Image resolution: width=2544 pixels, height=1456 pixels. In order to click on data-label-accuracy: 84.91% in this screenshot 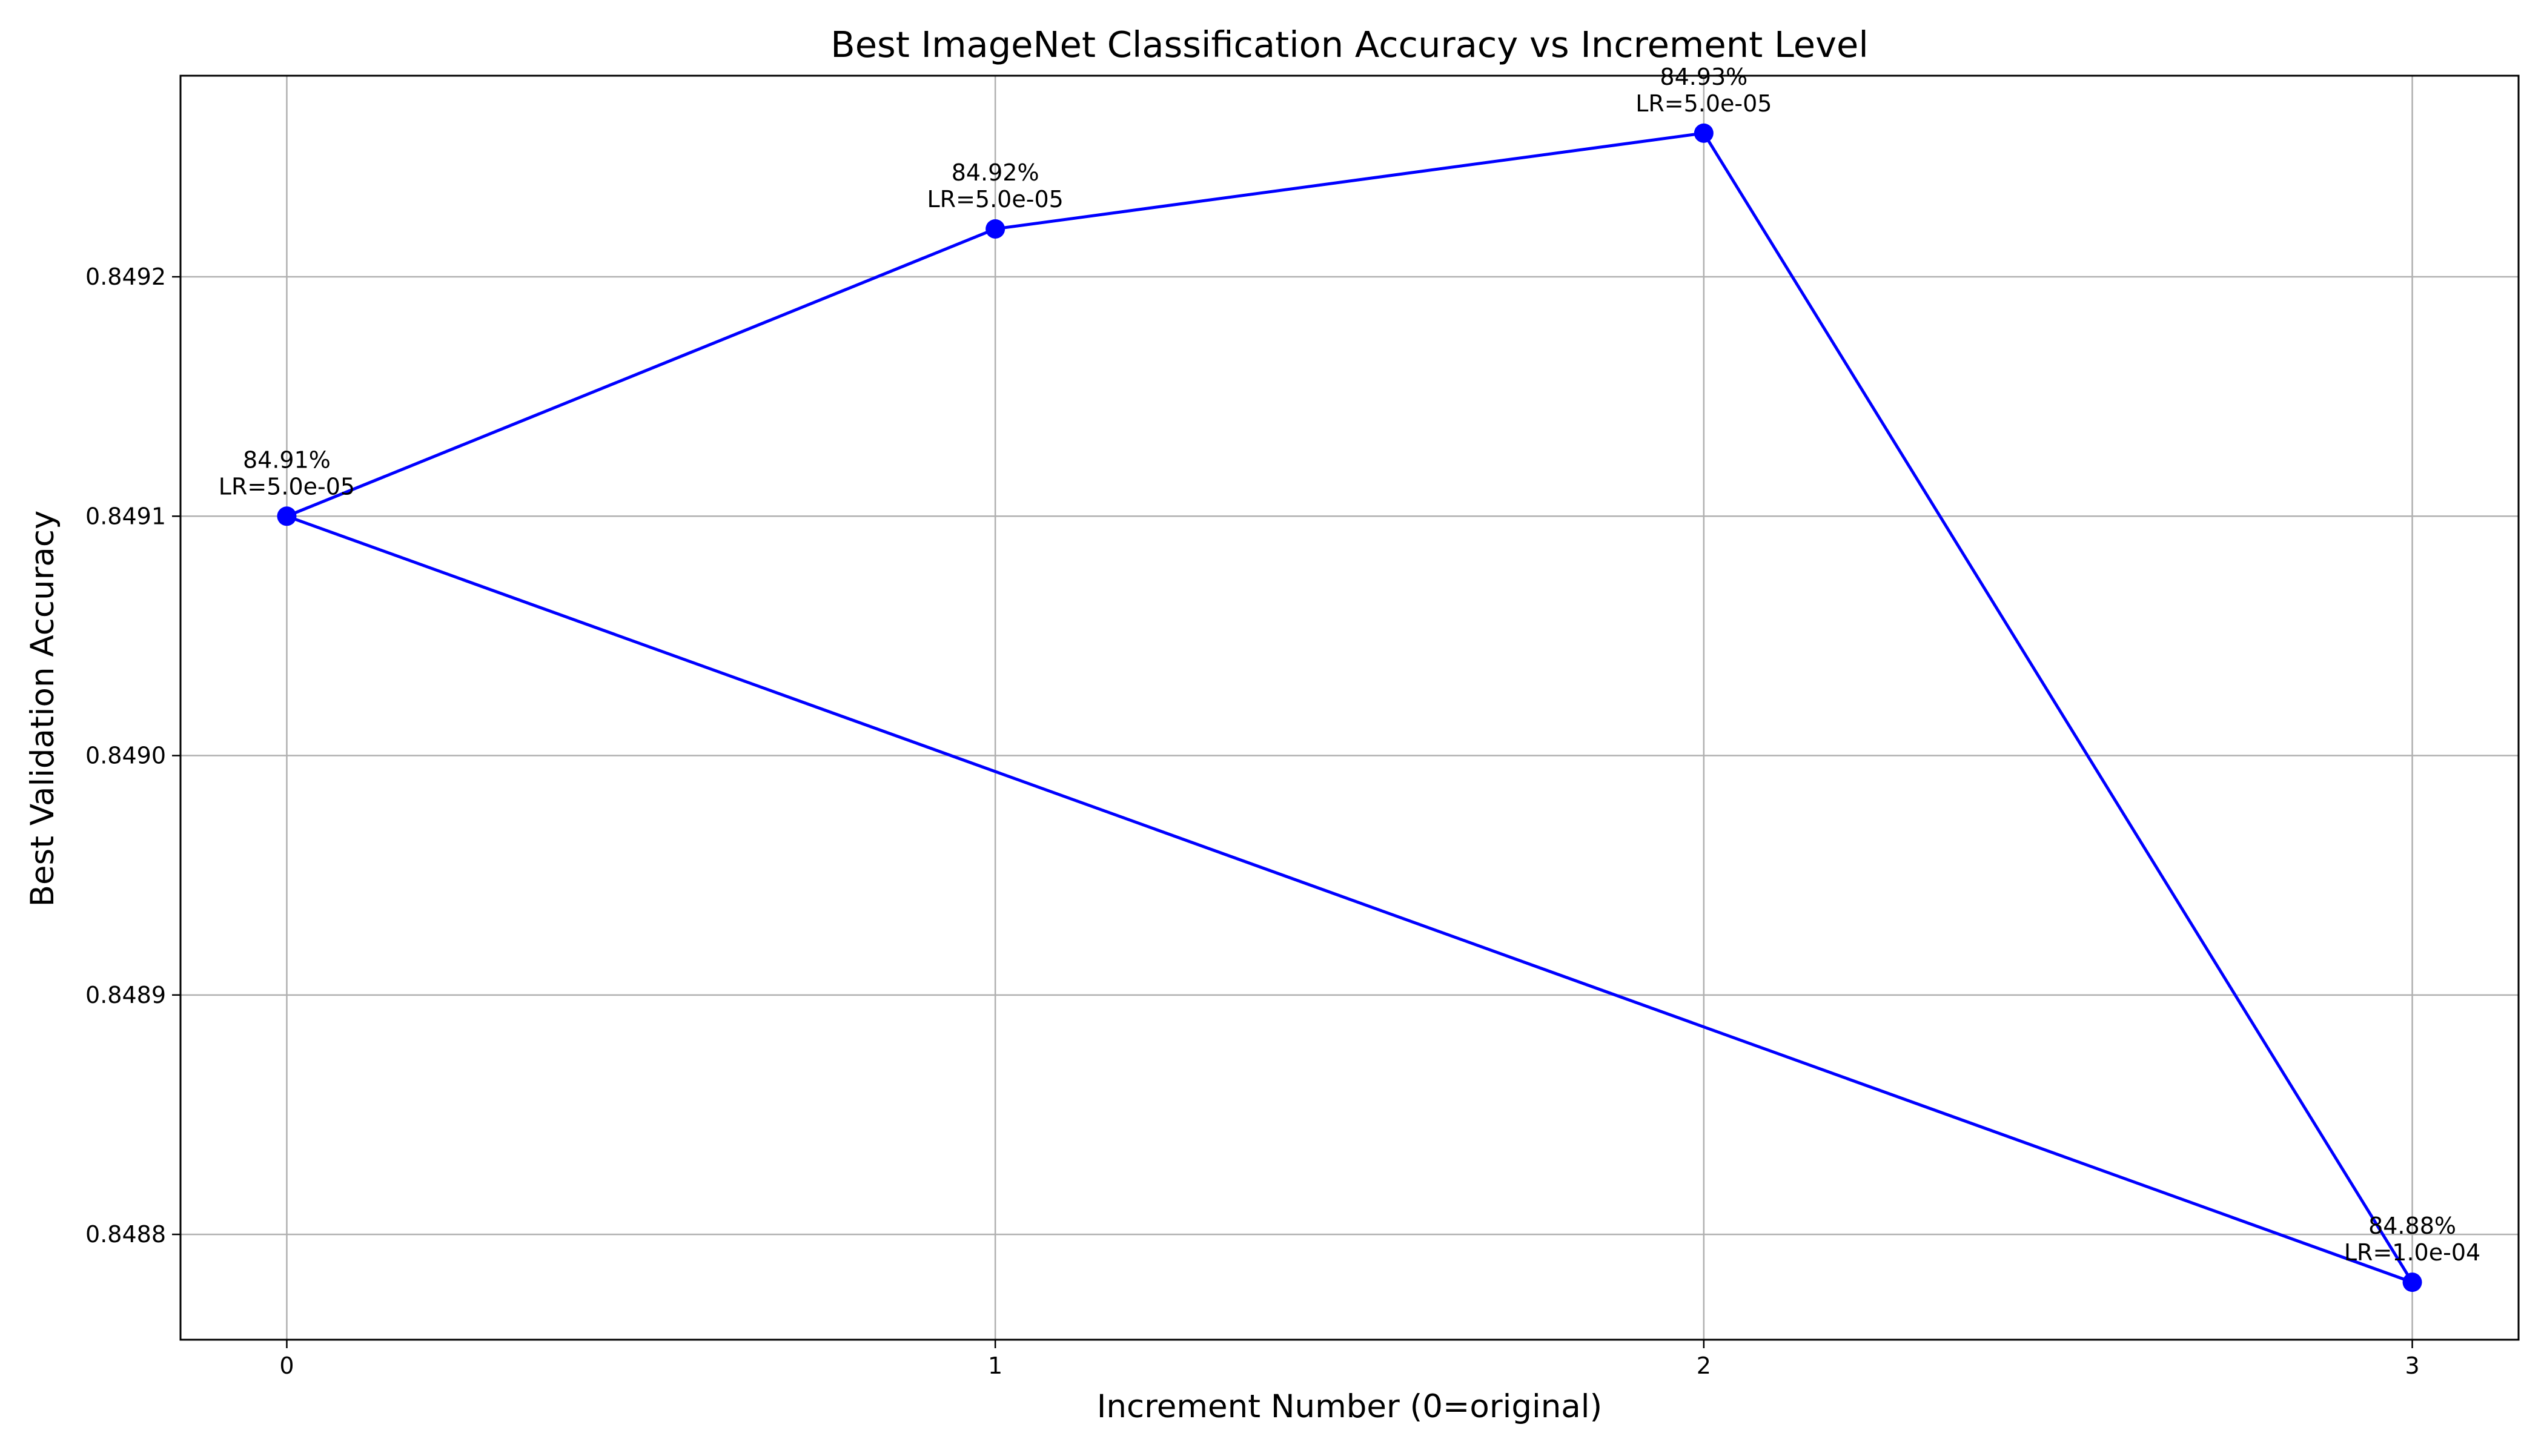, I will do `click(287, 459)`.